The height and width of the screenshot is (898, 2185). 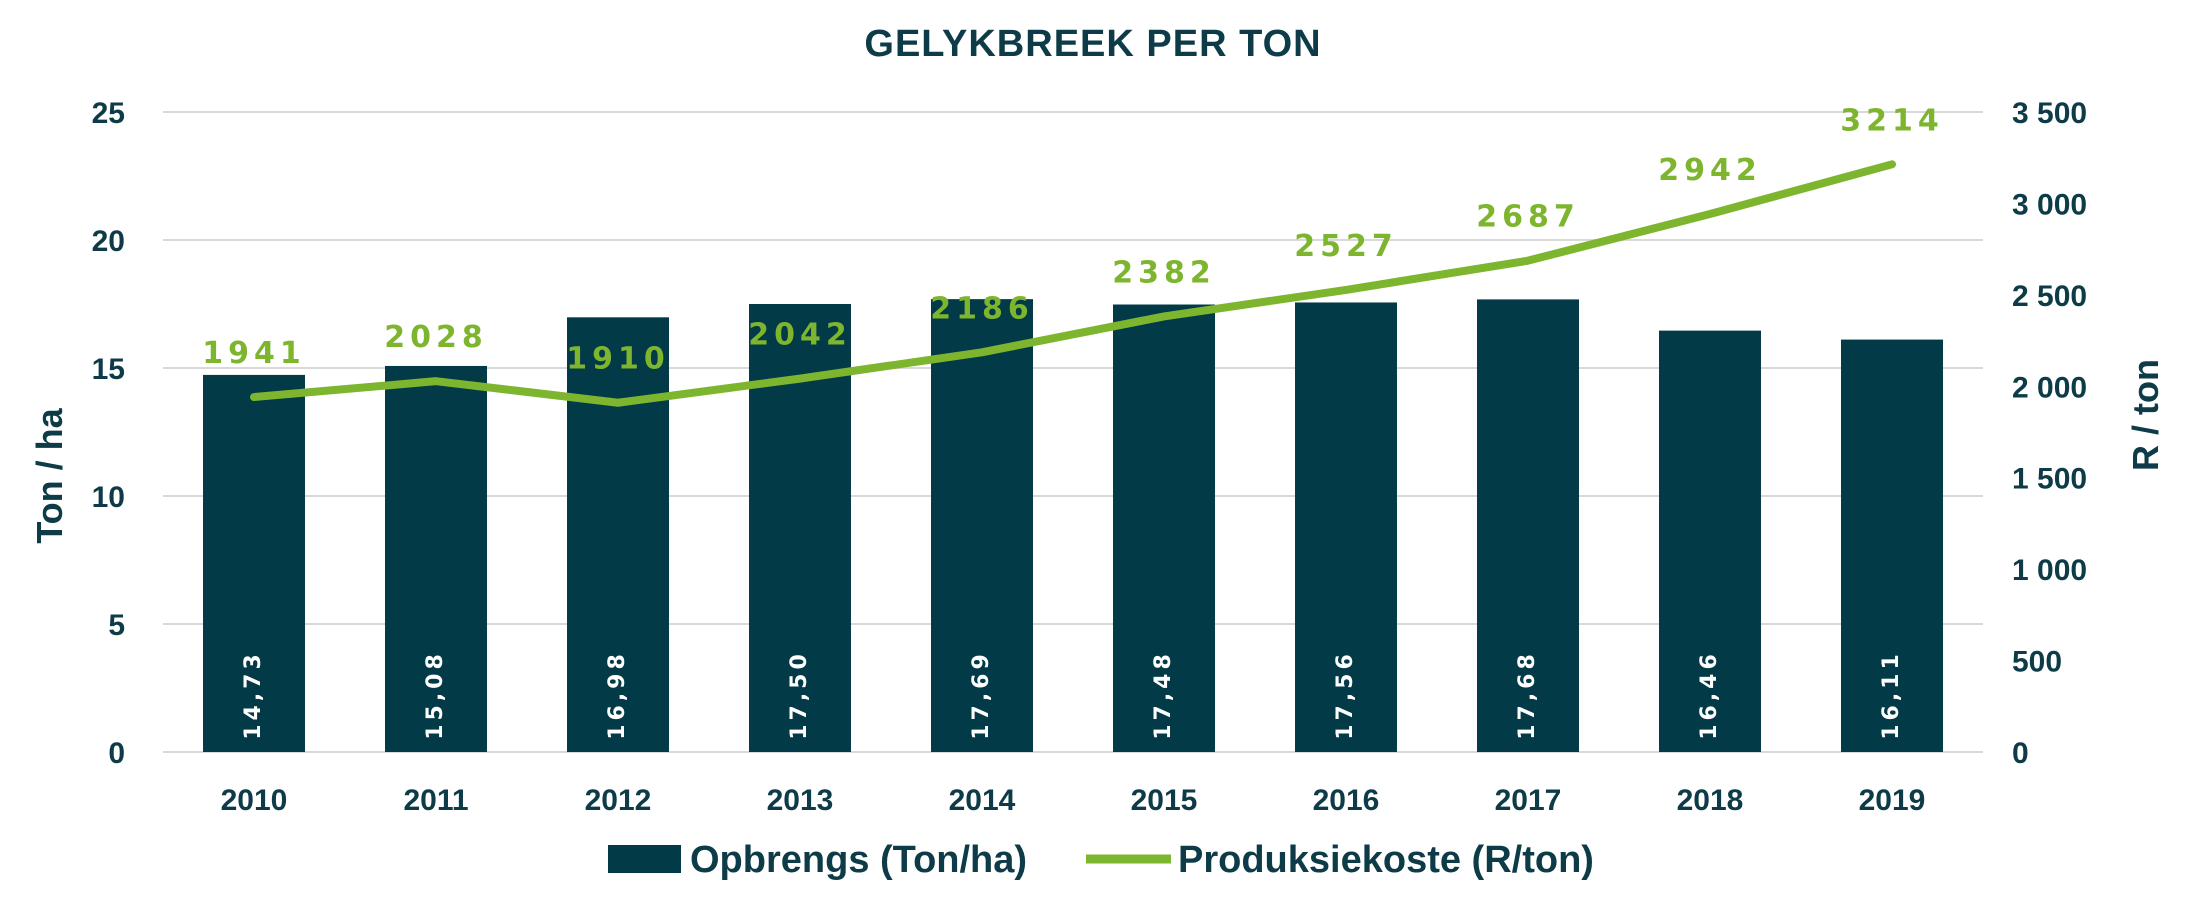 I want to click on y2-tick-label: 1 500, so click(x=2049, y=479).